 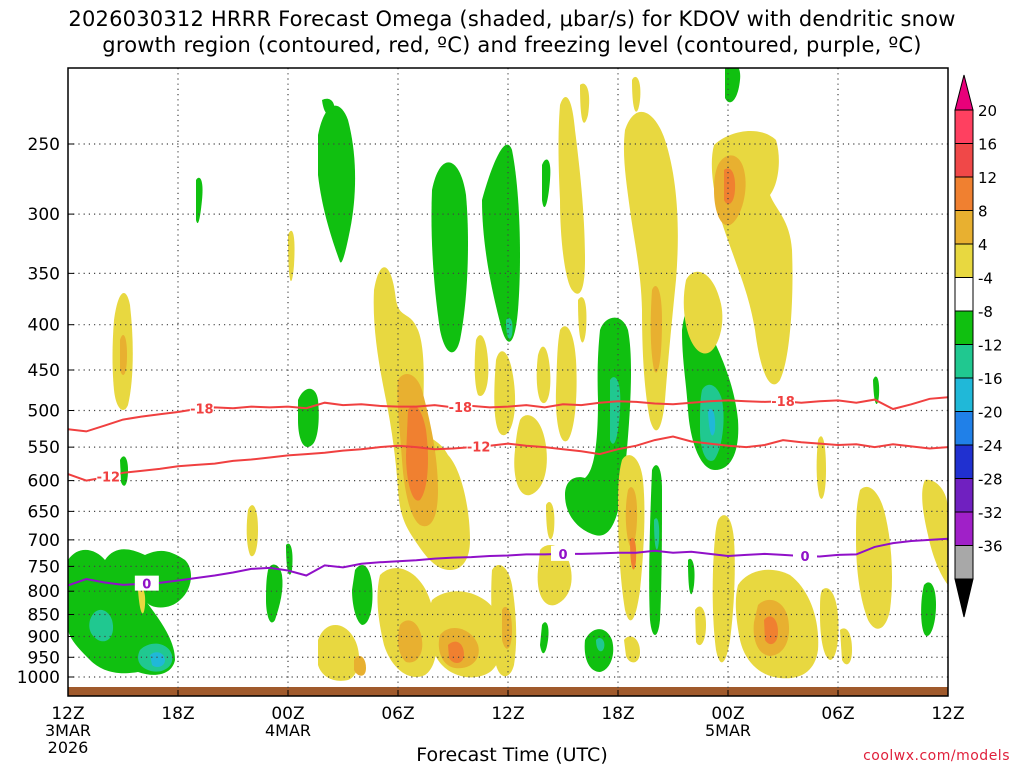 What do you see at coordinates (44, 145) in the screenshot?
I see `y-tick-label: 250` at bounding box center [44, 145].